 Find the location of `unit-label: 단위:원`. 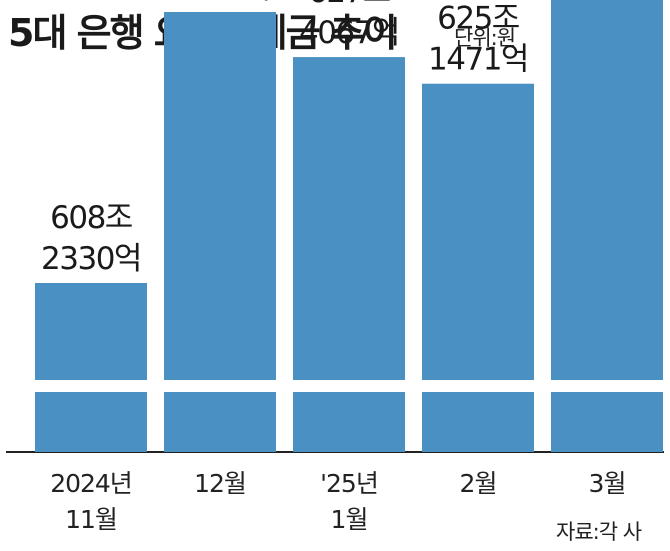

unit-label: 단위:원 is located at coordinates (485, 38).